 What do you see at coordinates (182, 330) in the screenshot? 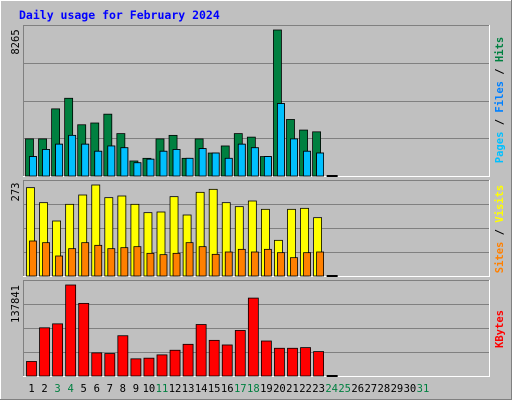
I see `bottom-bars` at bounding box center [182, 330].